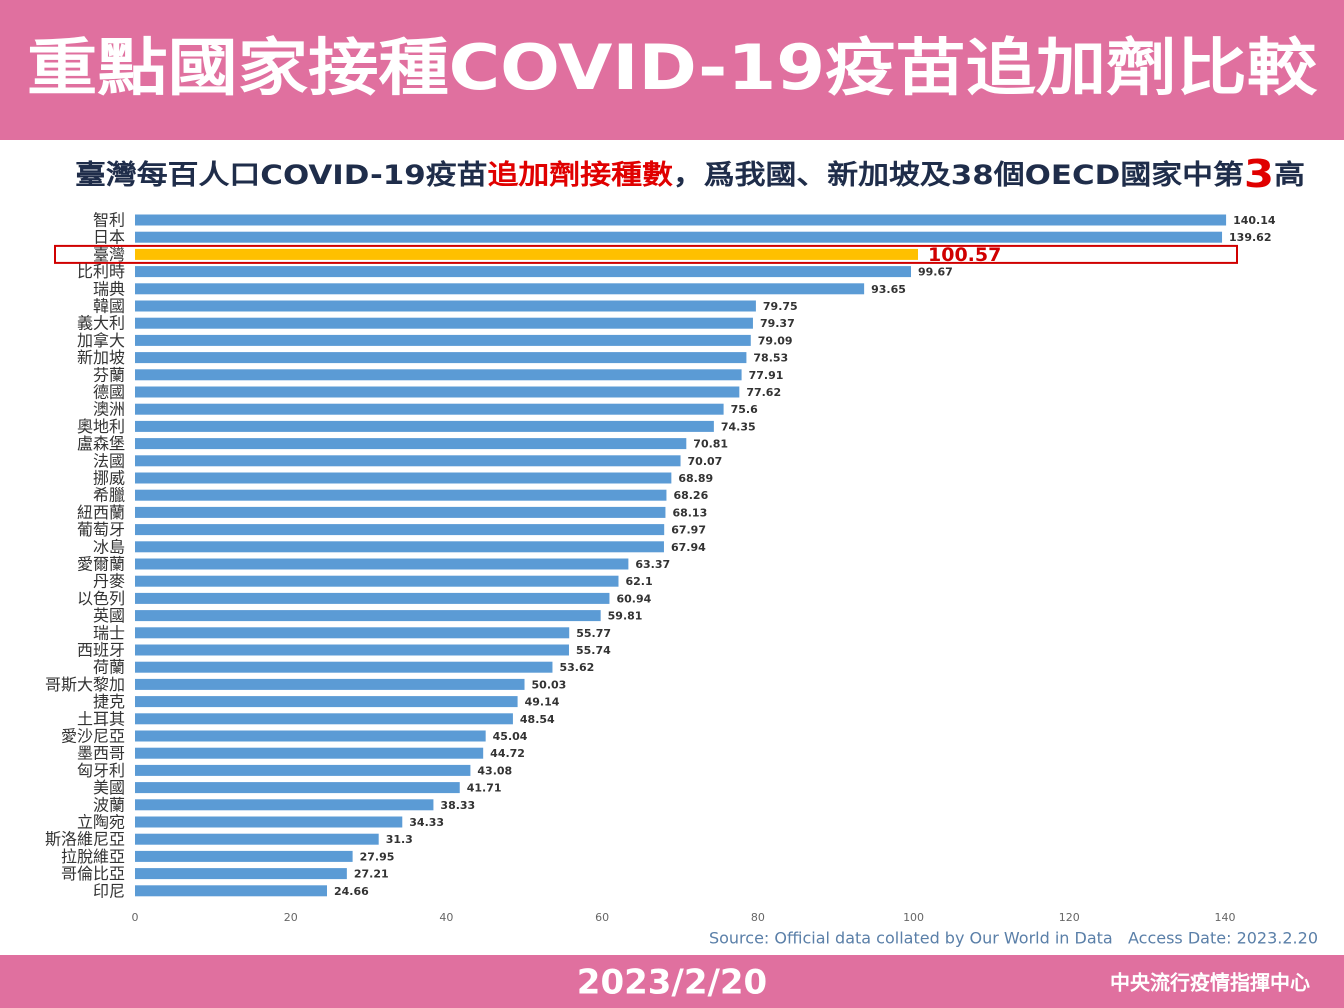 This screenshot has height=1008, width=1344. I want to click on y-tick-label: 智利, so click(109, 220).